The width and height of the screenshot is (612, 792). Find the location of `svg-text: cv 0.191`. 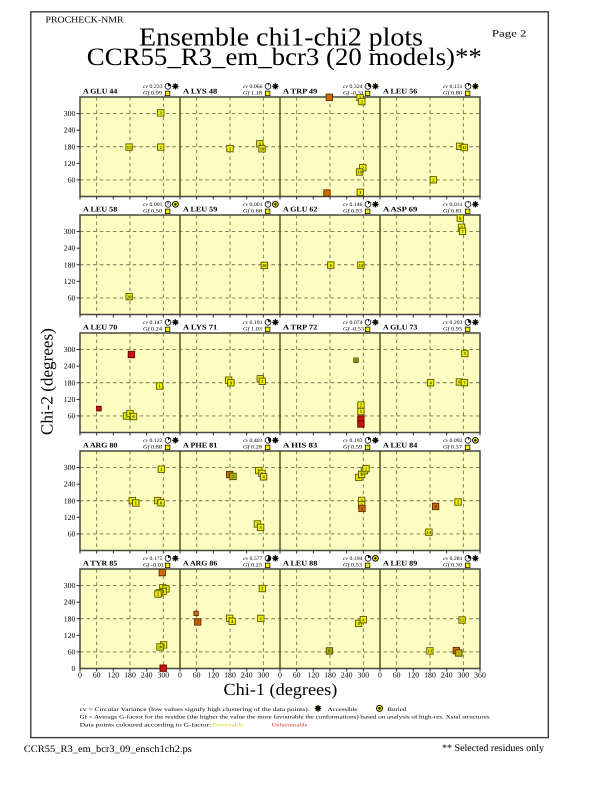

svg-text: cv 0.191 is located at coordinates (253, 323).